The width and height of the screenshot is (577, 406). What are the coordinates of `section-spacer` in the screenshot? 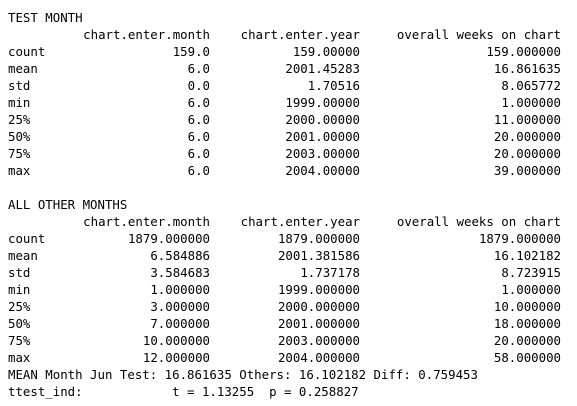 It's located at (291, 187).